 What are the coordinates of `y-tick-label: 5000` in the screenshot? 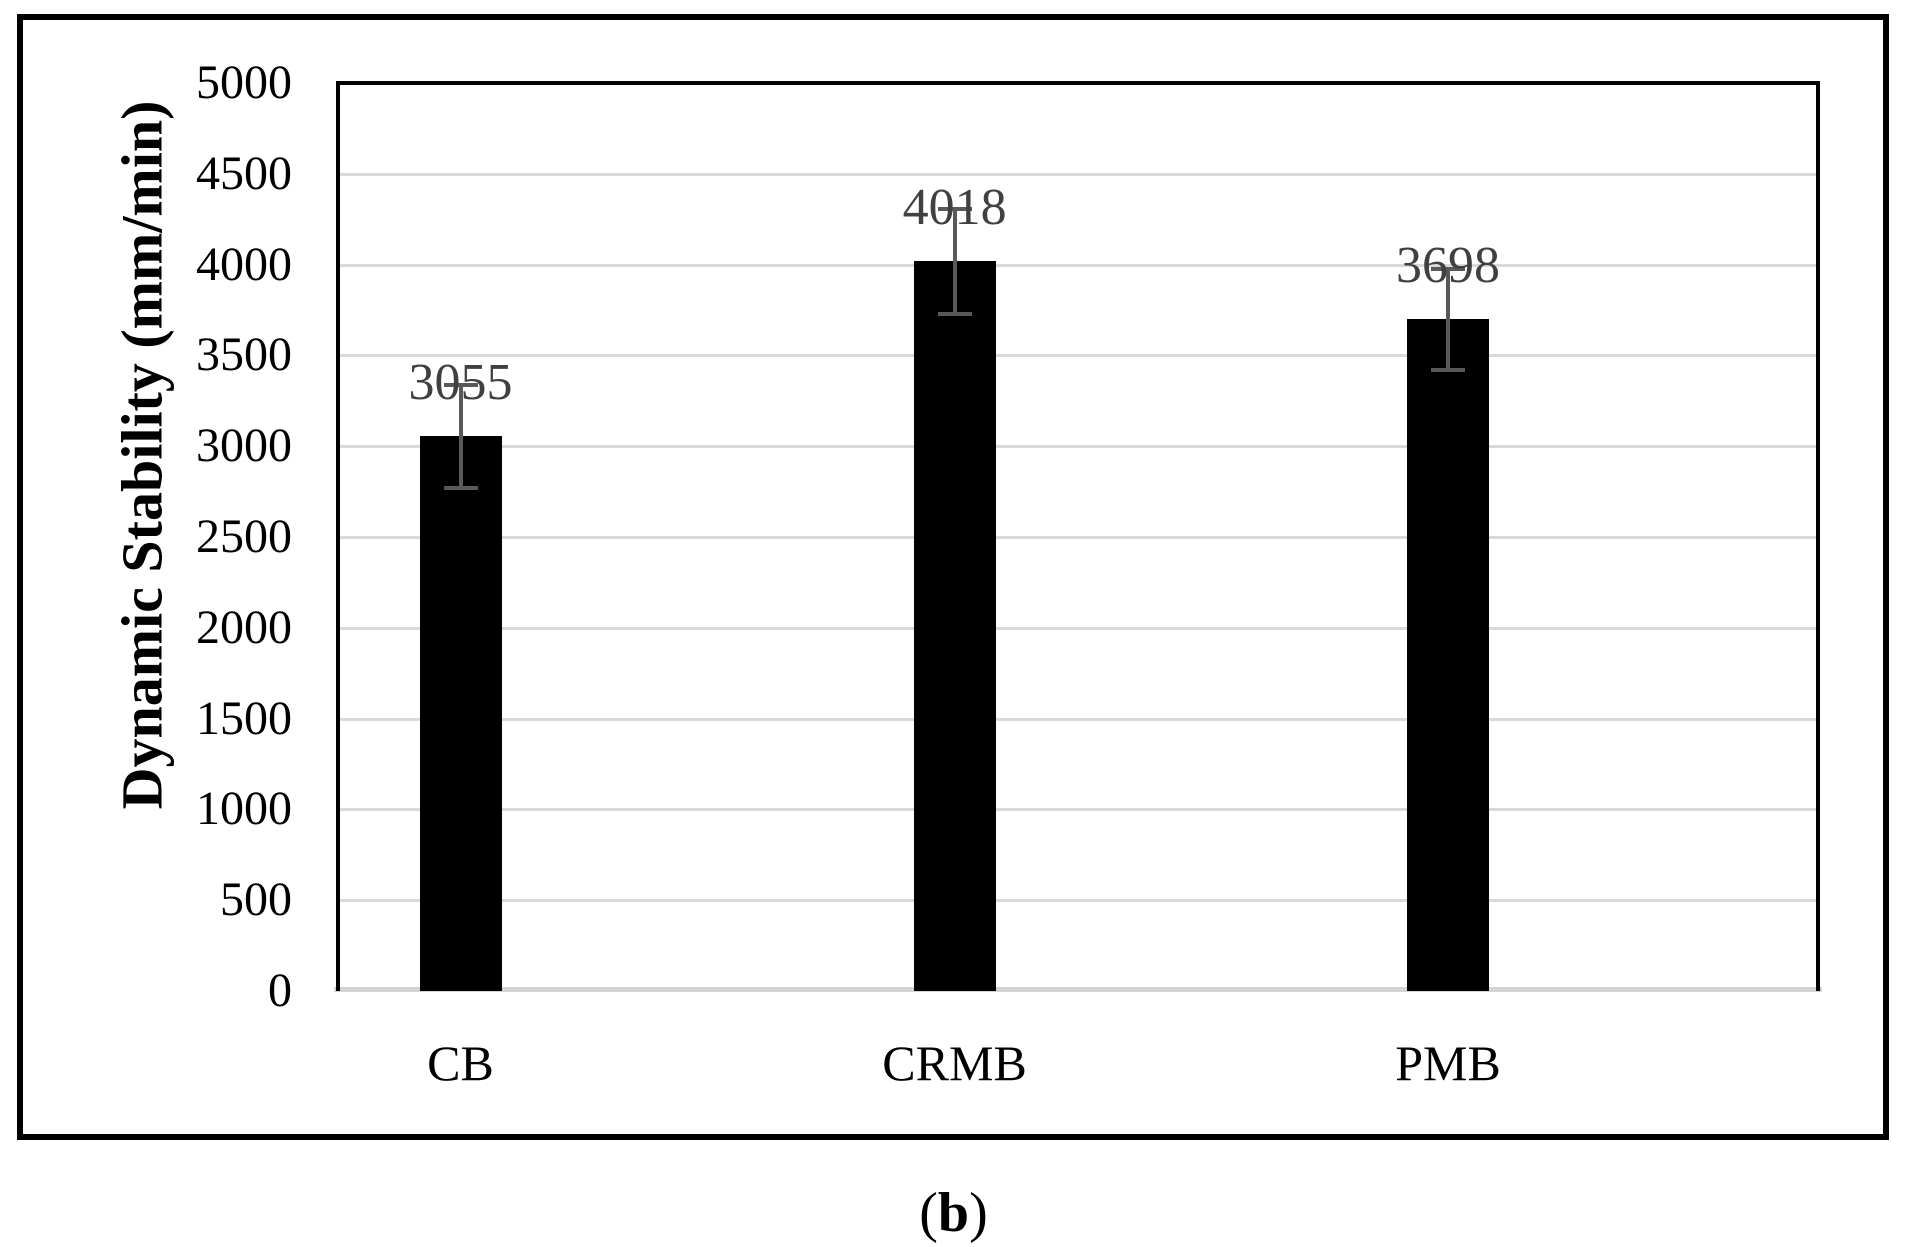 It's located at (244, 82).